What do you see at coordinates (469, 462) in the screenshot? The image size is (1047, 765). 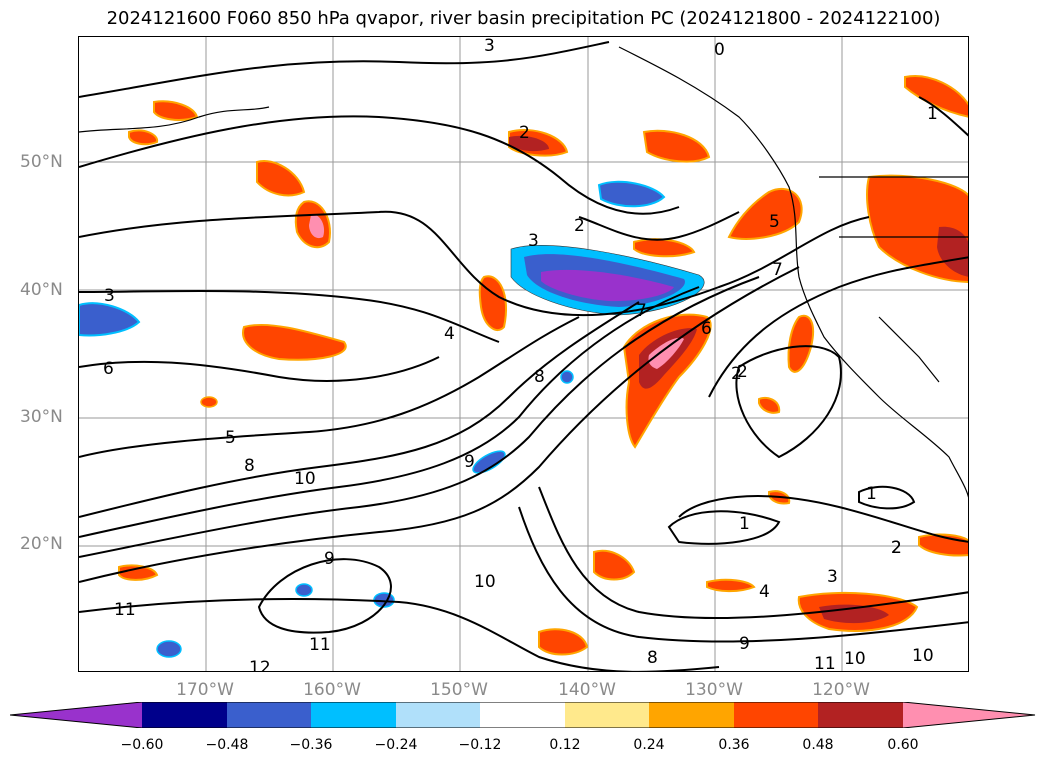 I see `contour-label: 9` at bounding box center [469, 462].